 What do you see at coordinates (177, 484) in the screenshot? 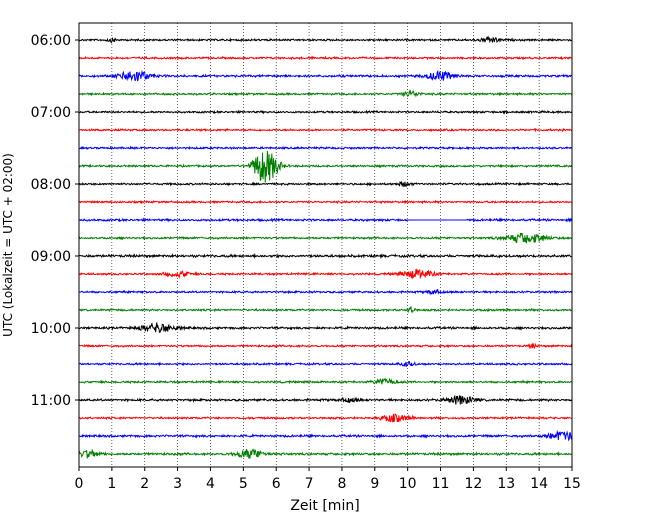
I see `x-tick-label-3: 3` at bounding box center [177, 484].